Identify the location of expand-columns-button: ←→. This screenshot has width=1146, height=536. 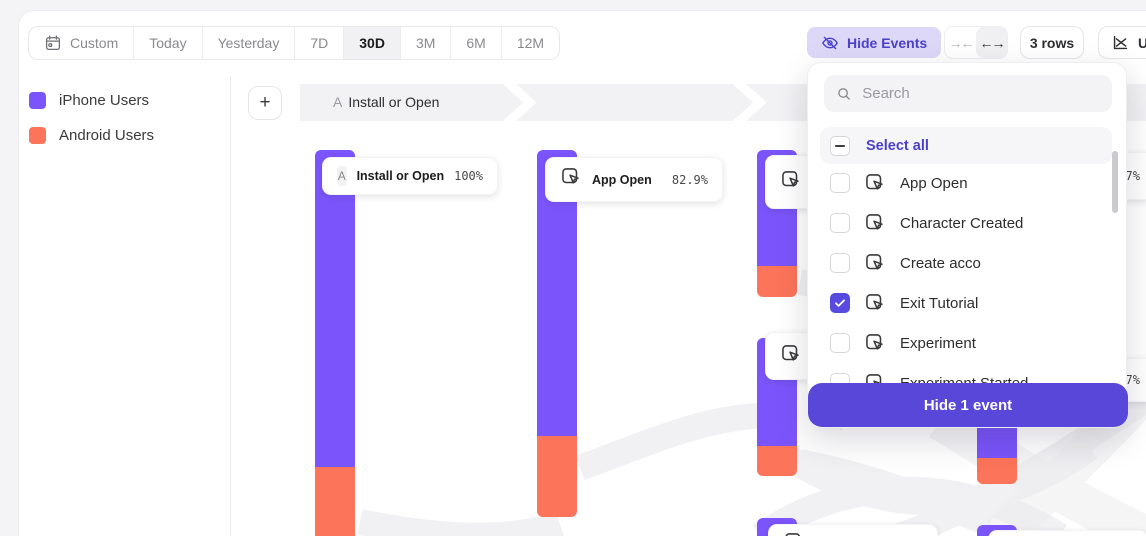
(991, 42).